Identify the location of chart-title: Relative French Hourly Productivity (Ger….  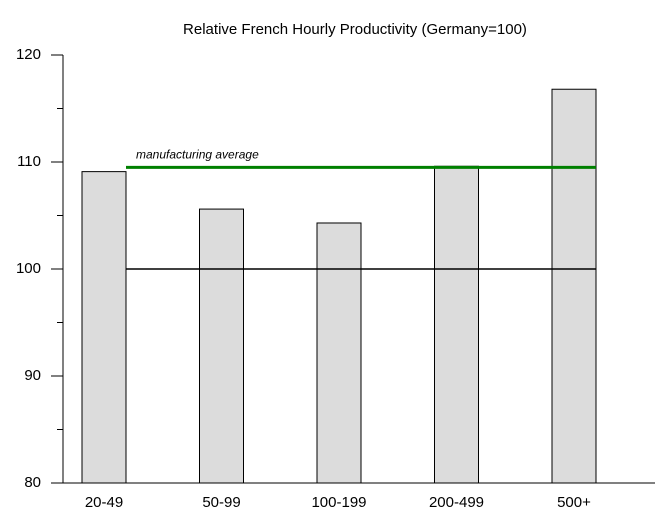
(355, 29).